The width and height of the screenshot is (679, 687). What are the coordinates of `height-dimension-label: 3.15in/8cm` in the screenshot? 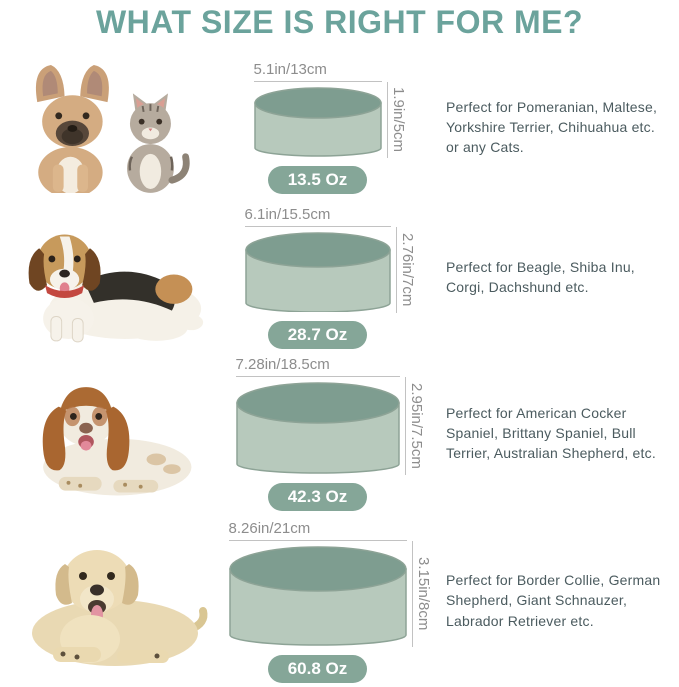 It's located at (423, 593).